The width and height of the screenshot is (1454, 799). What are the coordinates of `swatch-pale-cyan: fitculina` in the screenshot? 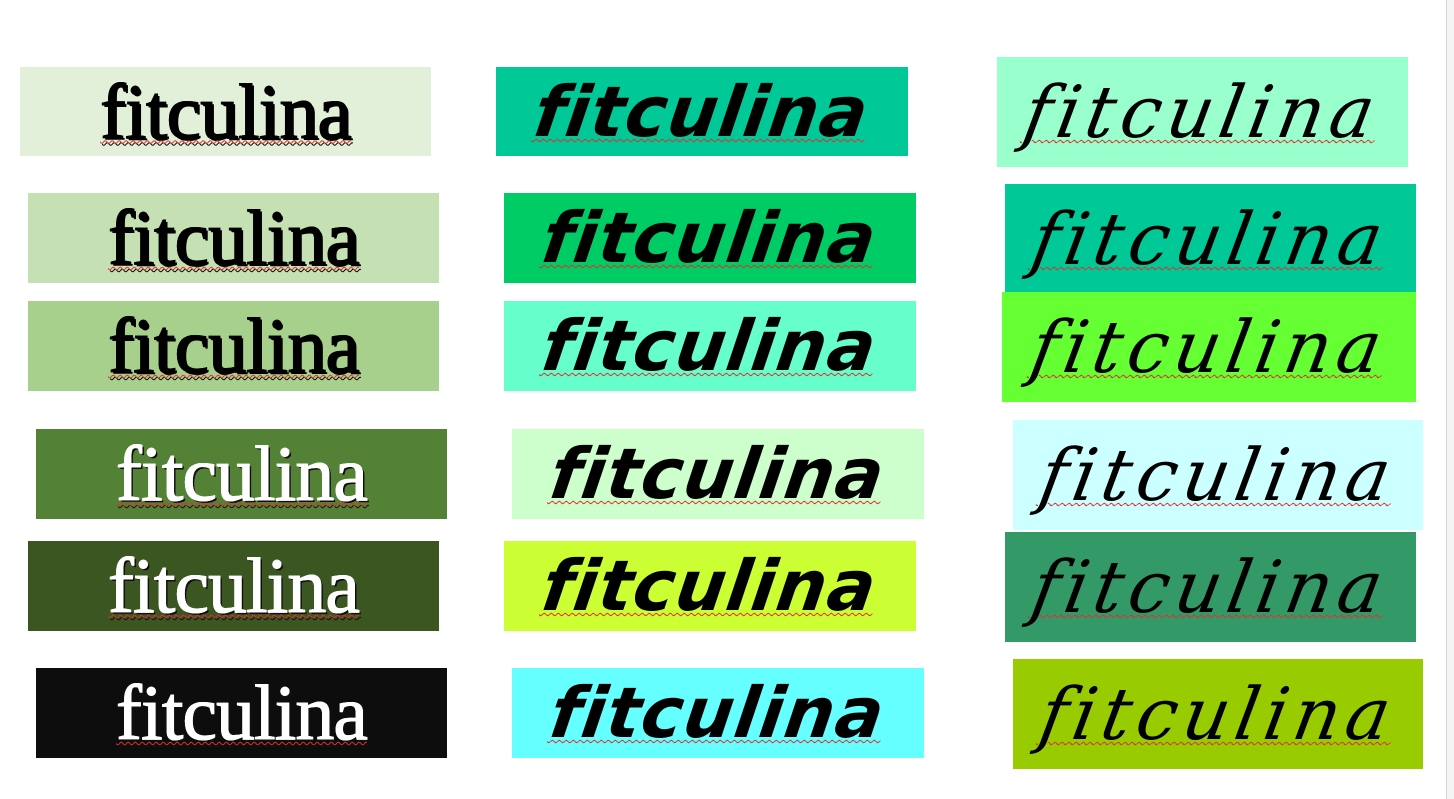 It's located at (1218, 475).